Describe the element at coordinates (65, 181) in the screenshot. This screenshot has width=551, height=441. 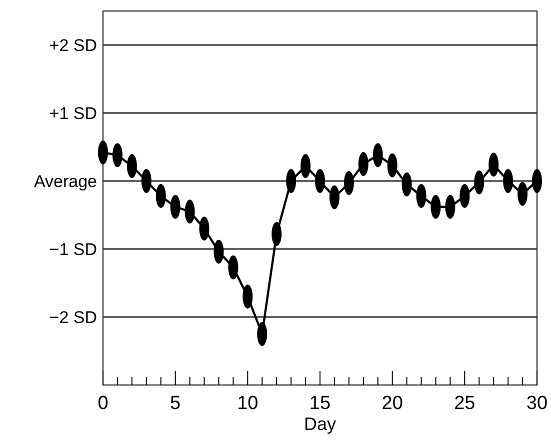
I see `y-tick-label: Average` at that location.